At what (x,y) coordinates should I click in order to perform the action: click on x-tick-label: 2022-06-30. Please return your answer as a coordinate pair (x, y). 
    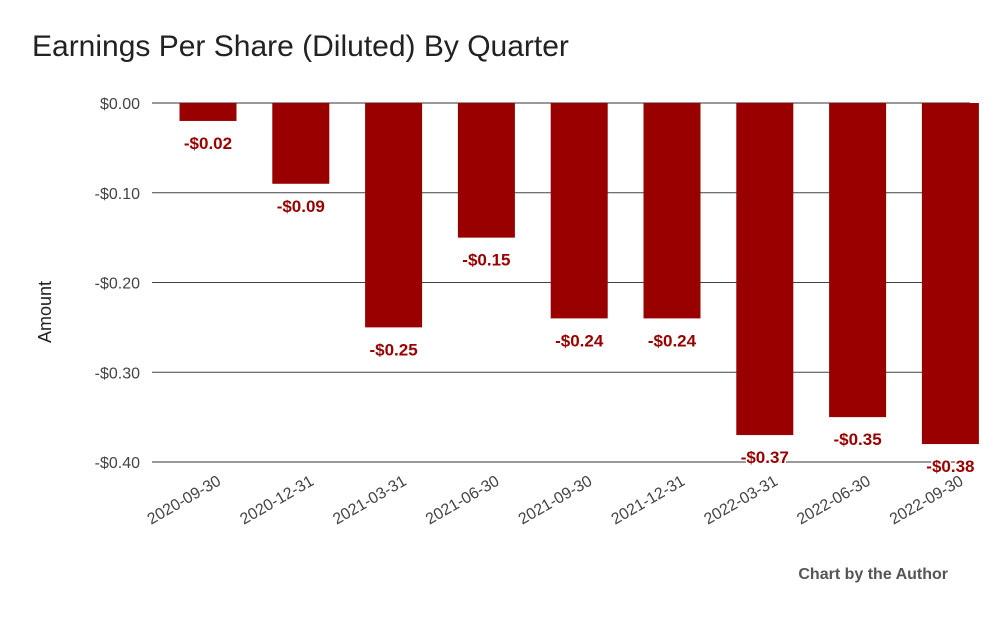
    Looking at the image, I should click on (833, 501).